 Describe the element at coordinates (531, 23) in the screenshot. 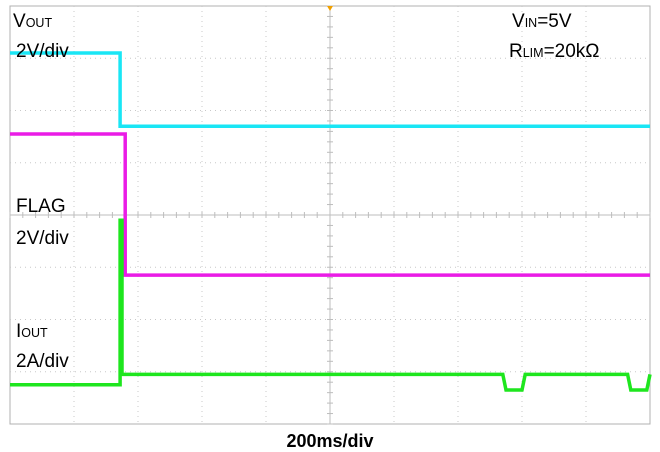

I see `vin-sub: IN` at that location.